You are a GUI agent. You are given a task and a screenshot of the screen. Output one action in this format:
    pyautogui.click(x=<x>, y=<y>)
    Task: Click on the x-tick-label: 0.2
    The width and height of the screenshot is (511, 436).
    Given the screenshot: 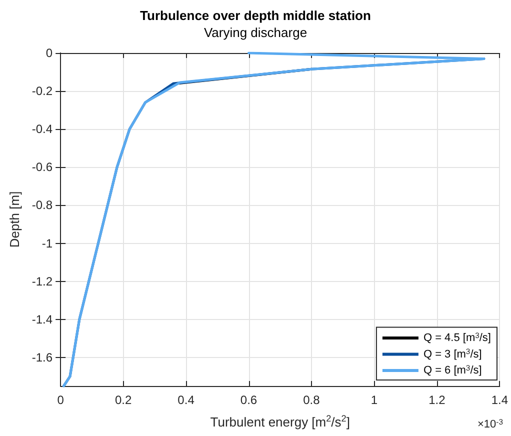 What is the action you would take?
    pyautogui.click(x=123, y=400)
    